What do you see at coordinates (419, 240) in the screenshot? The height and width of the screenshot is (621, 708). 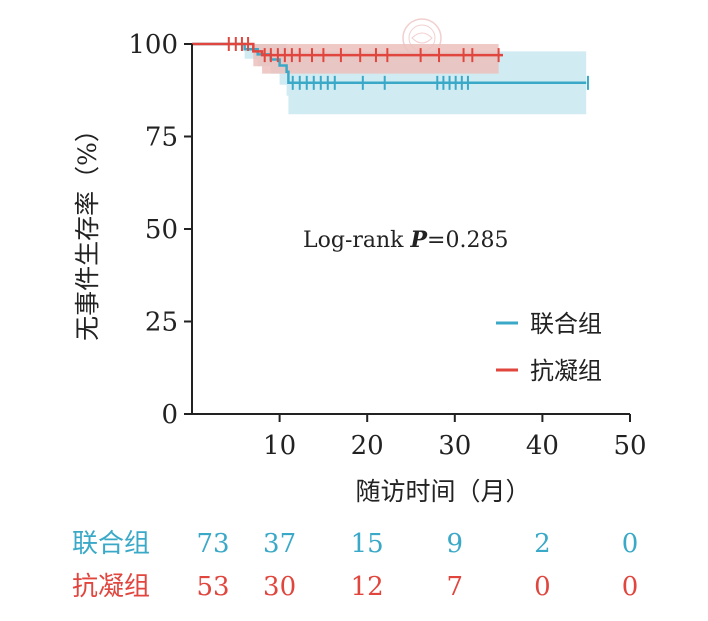 I see `logrank-p: P` at bounding box center [419, 240].